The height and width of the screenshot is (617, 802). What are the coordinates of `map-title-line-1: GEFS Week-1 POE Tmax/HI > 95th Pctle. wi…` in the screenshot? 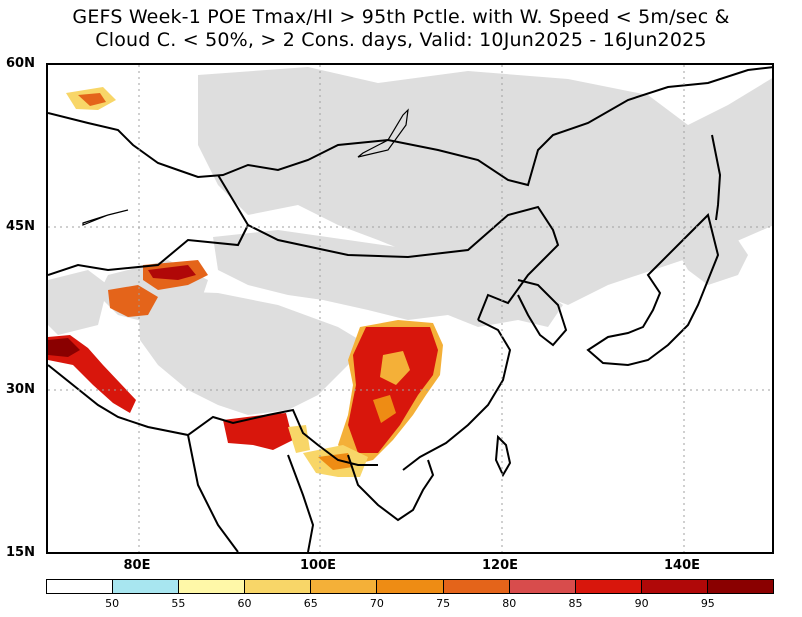 It's located at (401, 17).